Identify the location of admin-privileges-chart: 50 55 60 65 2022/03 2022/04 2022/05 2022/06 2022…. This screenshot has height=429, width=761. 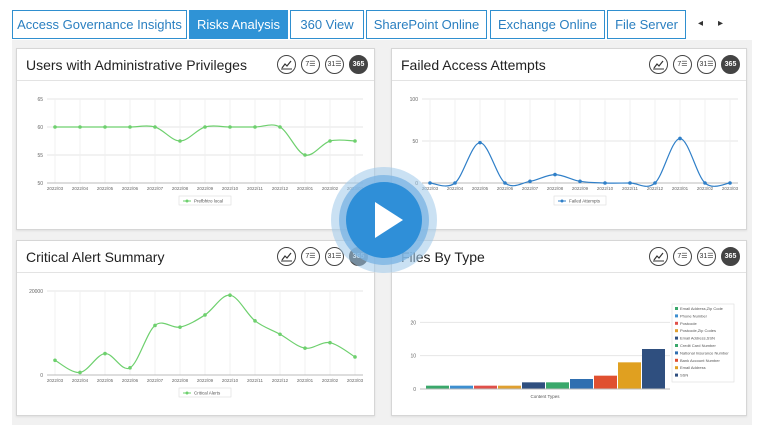
(200, 151).